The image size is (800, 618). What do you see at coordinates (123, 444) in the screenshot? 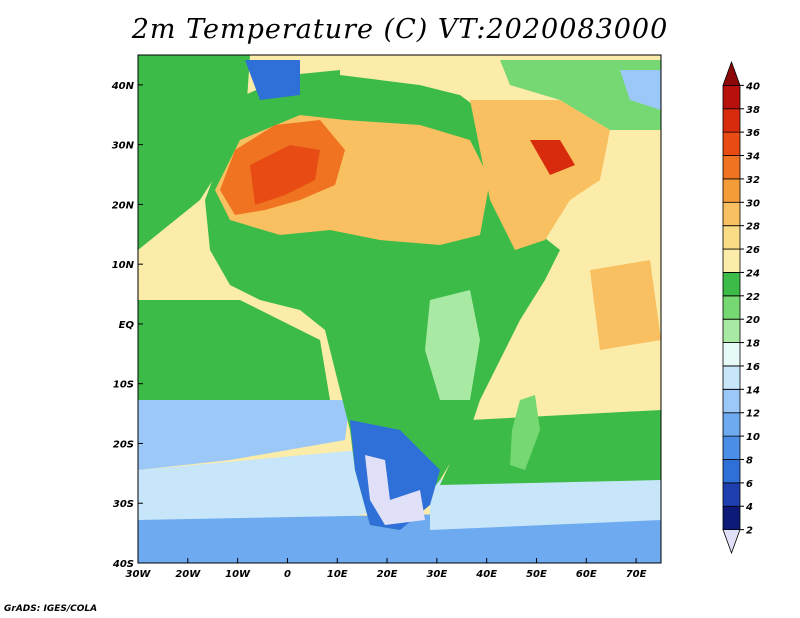
I see `lat-tick-label: 20S` at bounding box center [123, 444].